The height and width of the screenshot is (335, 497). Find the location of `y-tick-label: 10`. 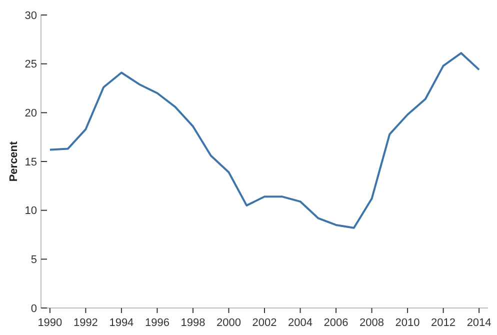

y-tick-label: 10 is located at coordinates (30, 211).